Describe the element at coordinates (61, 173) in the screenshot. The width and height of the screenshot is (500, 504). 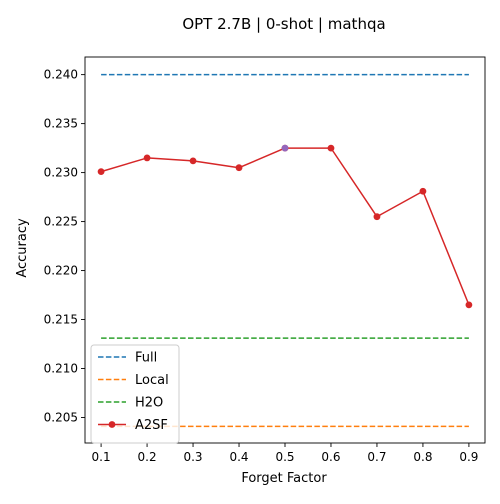
I see `y-tick-label: 0.230` at that location.